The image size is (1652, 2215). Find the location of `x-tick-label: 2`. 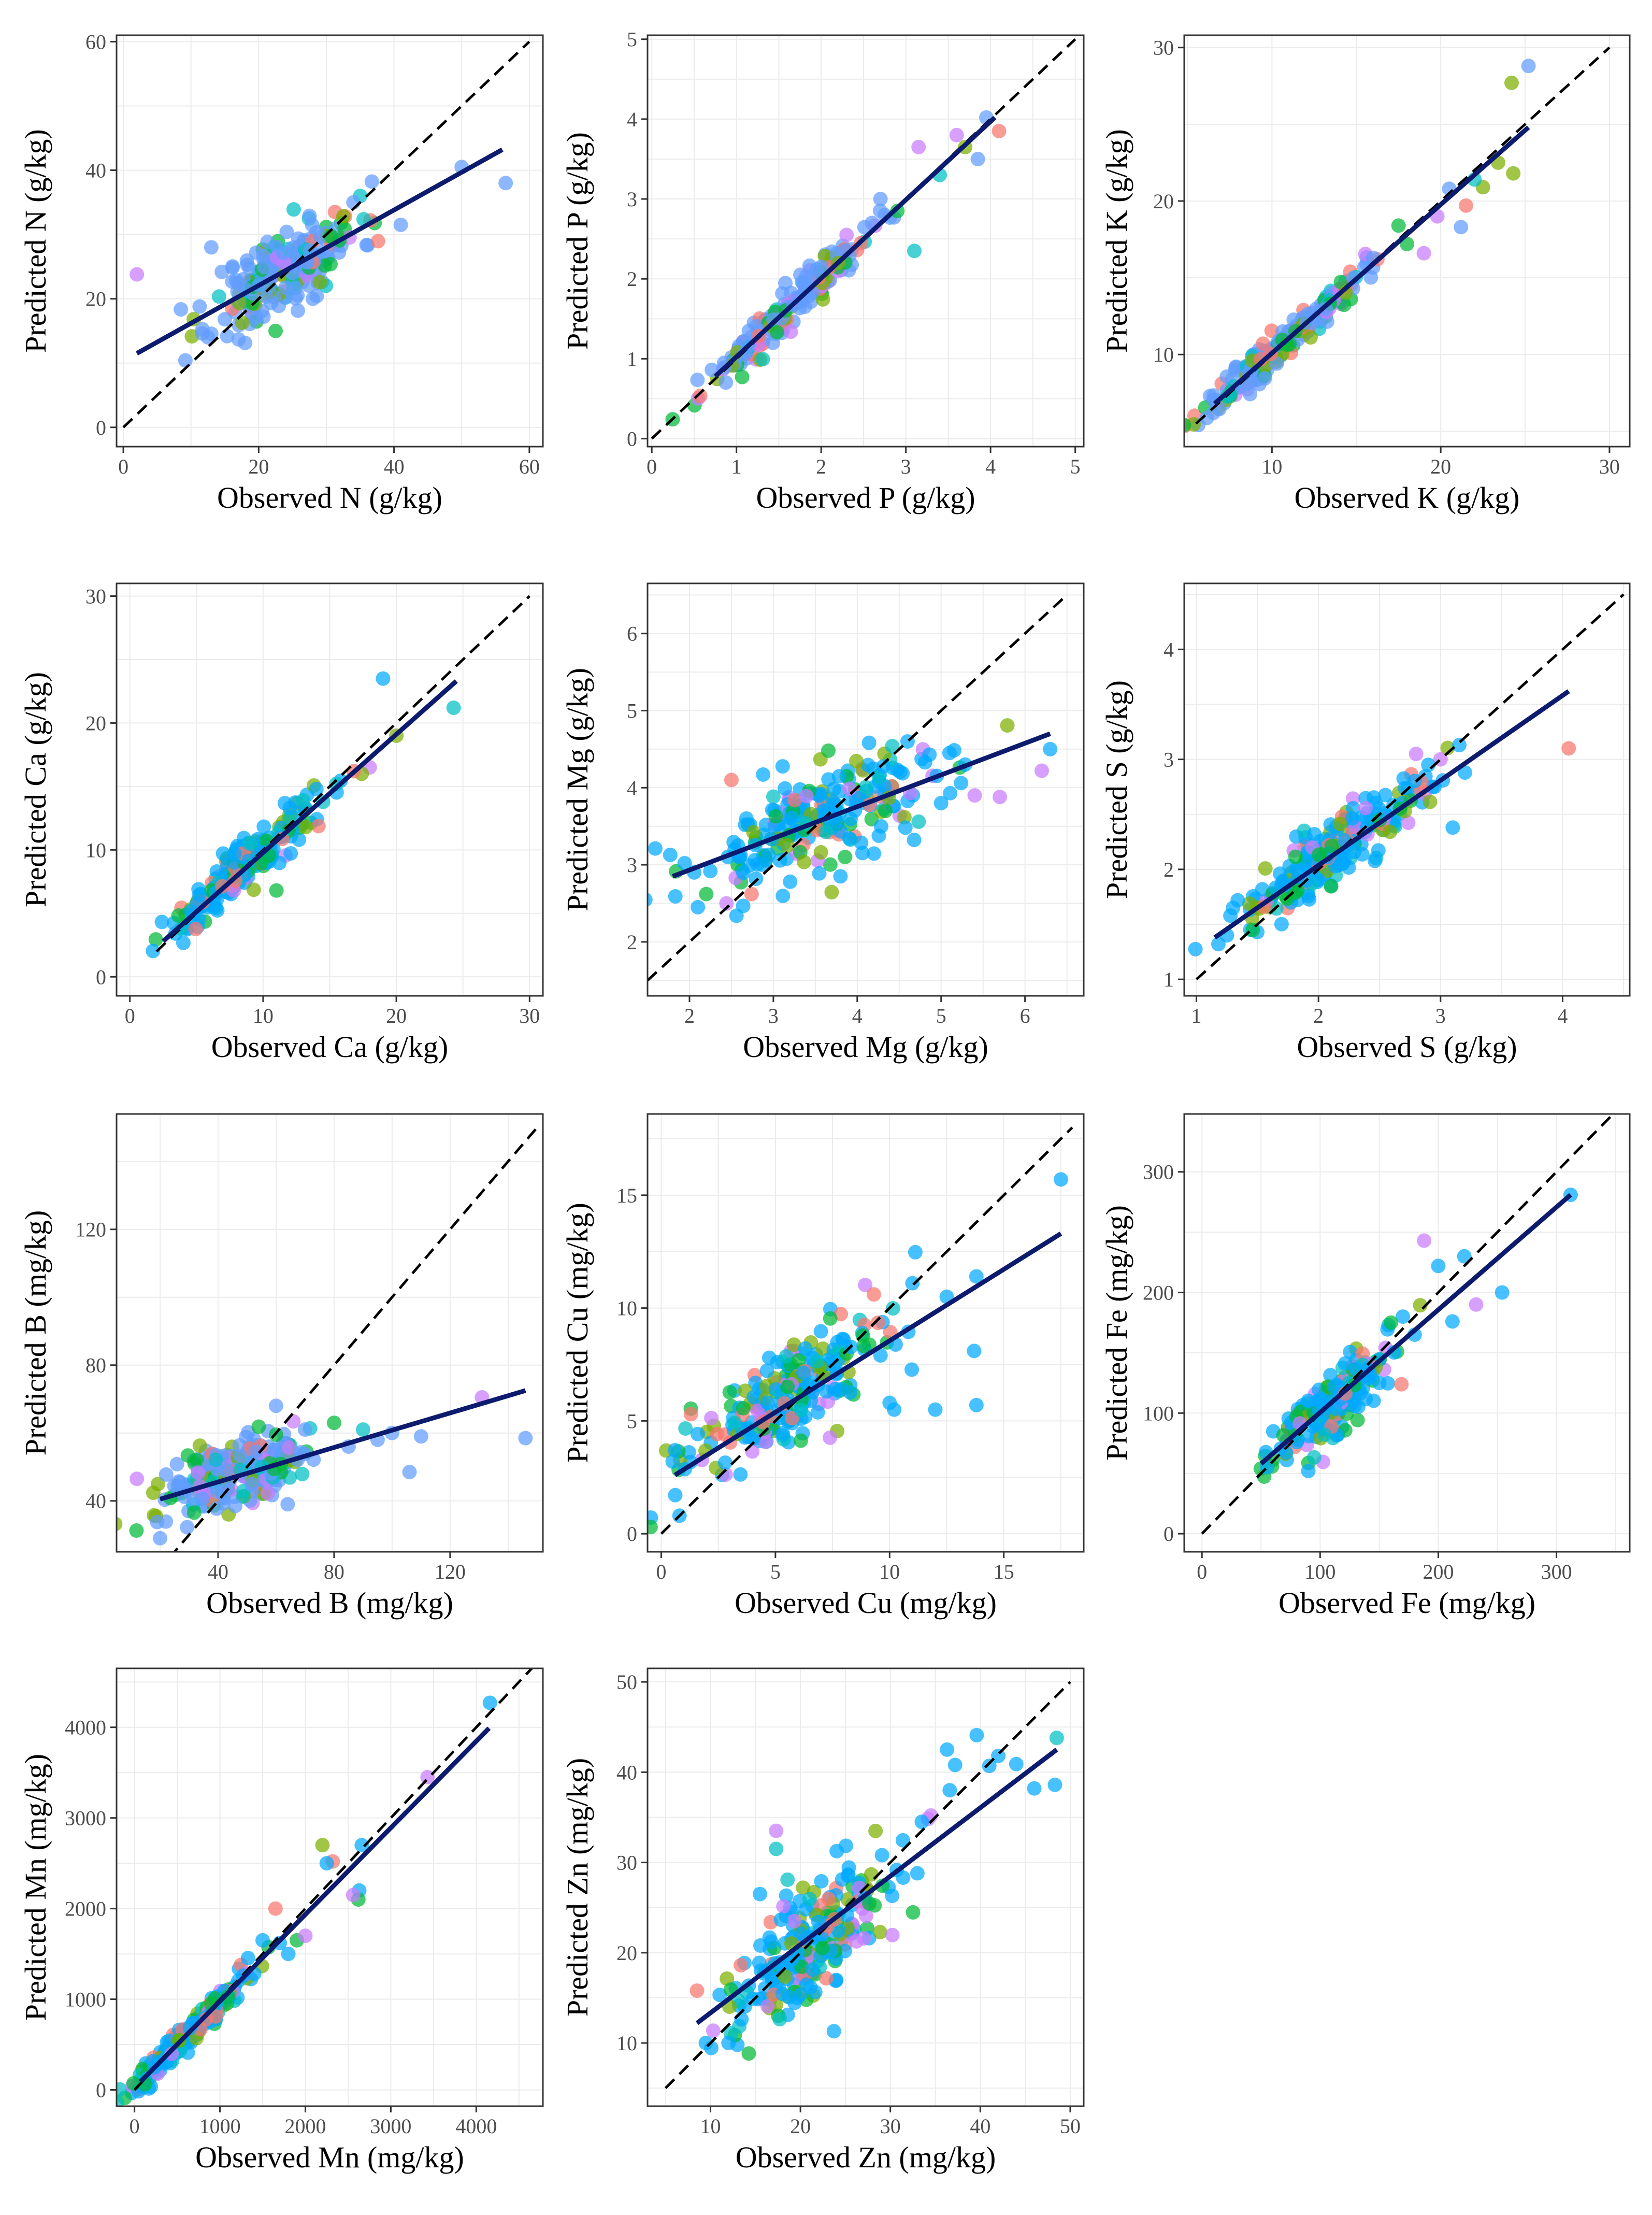

x-tick-label: 2 is located at coordinates (821, 466).